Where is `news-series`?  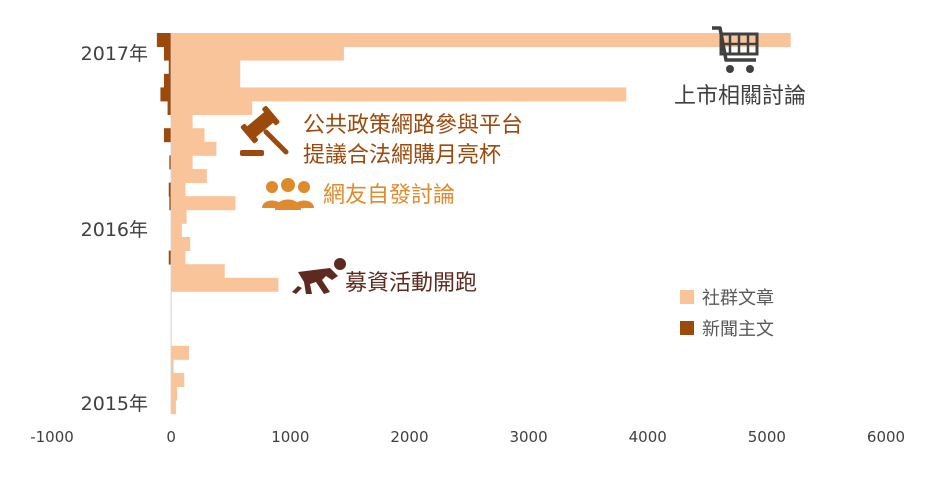
news-series is located at coordinates (164, 149).